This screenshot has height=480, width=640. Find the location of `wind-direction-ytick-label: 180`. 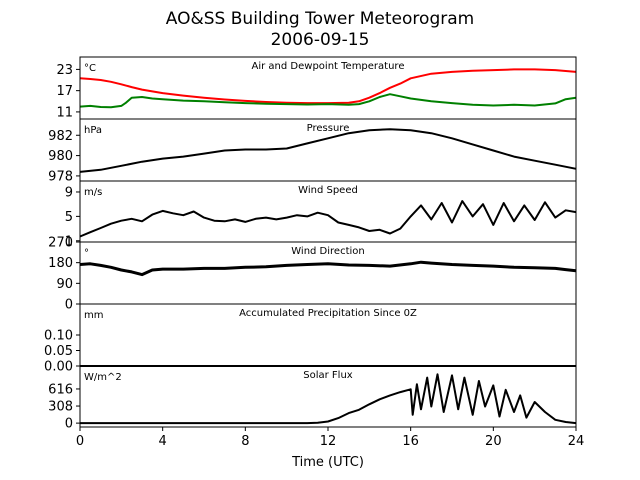

wind-direction-ytick-label: 180 is located at coordinates (60, 263).